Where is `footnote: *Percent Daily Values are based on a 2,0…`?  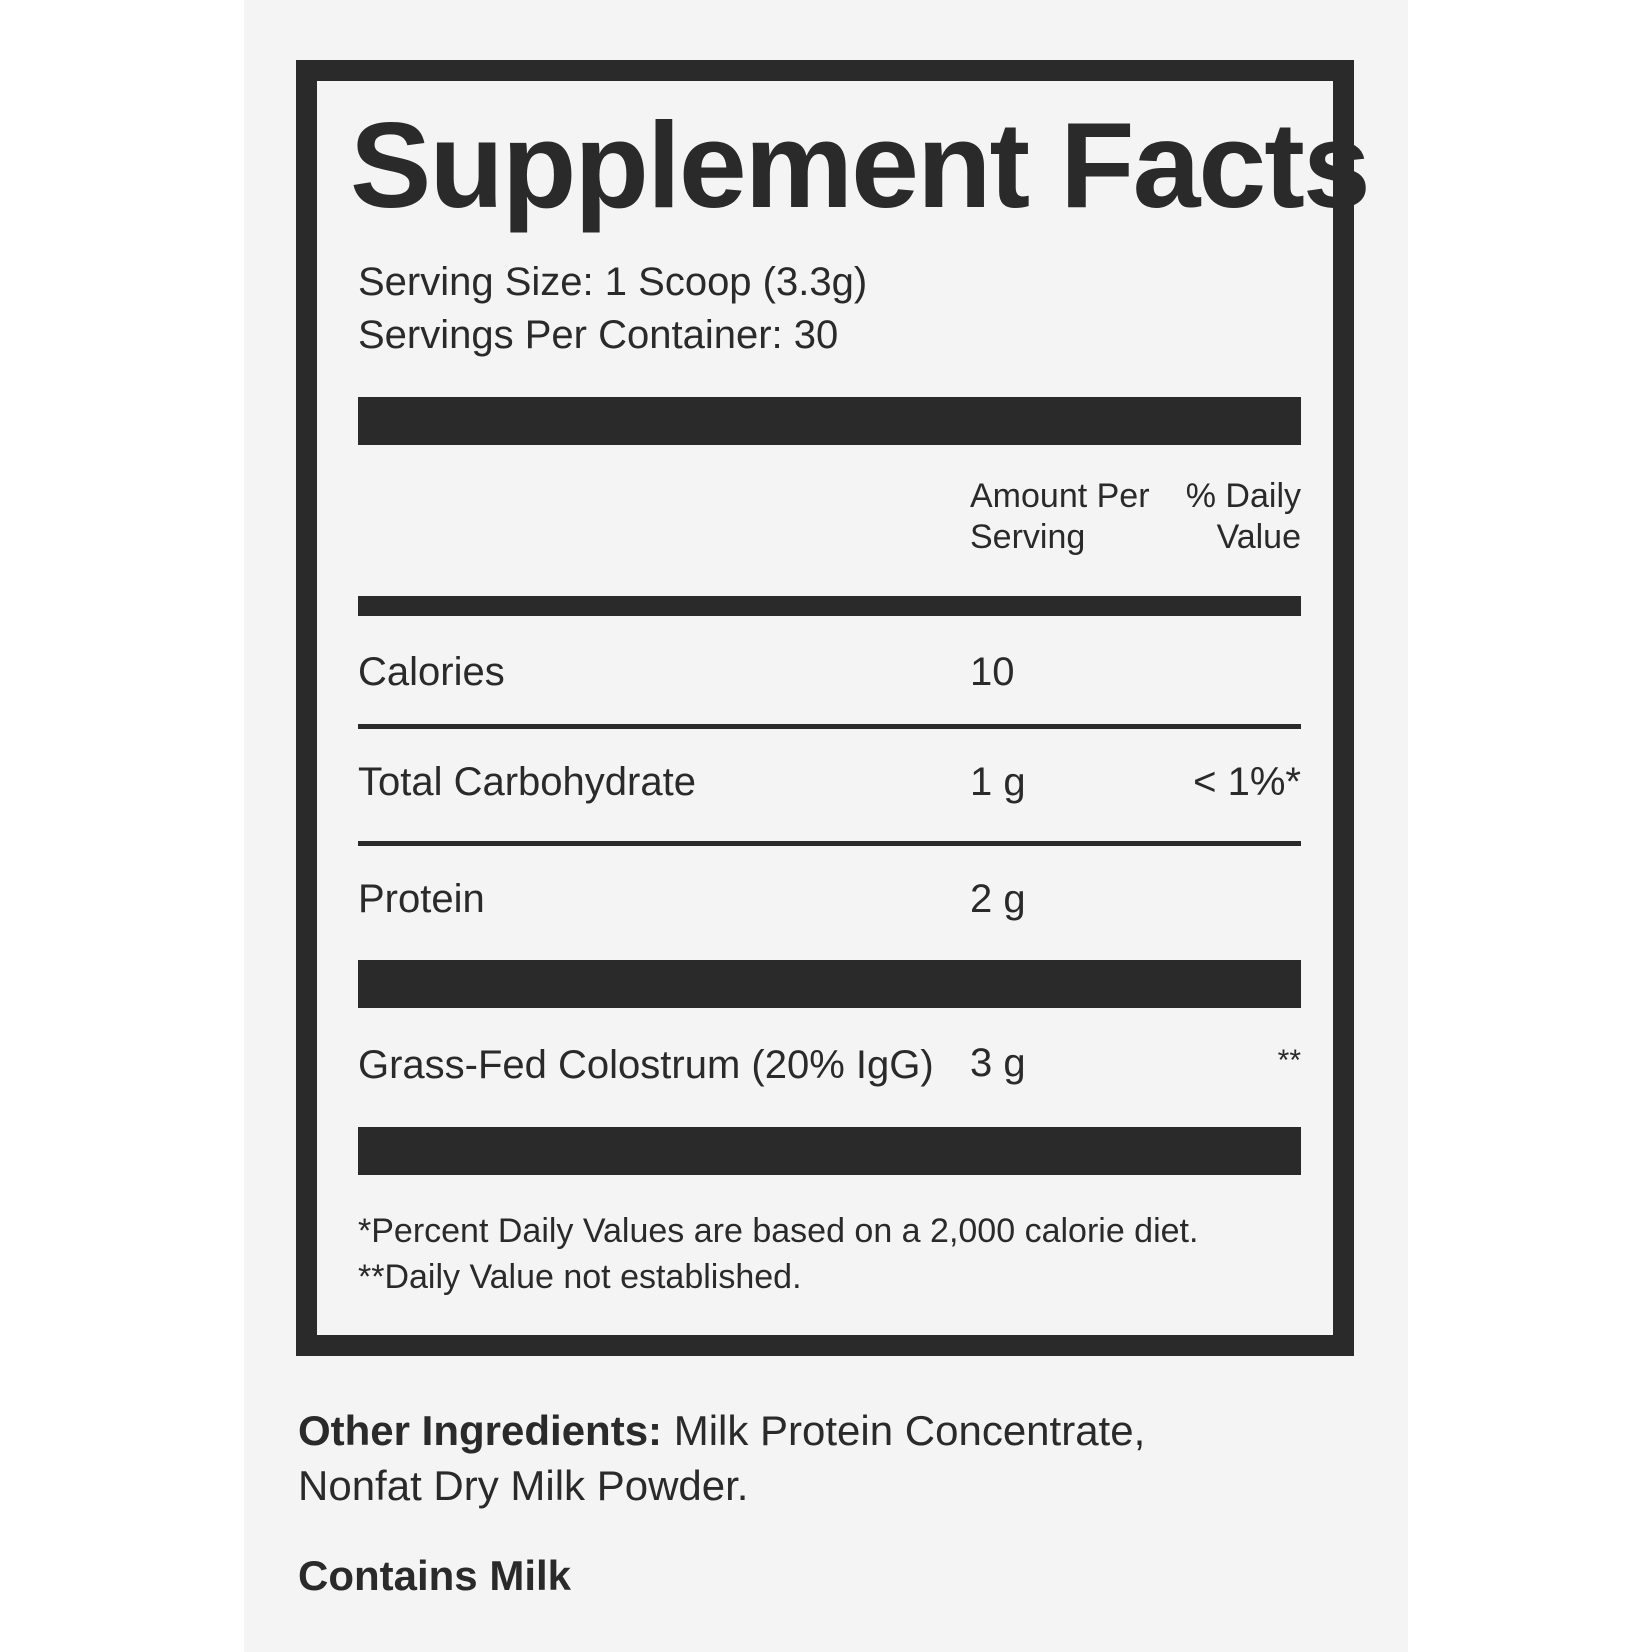 footnote: *Percent Daily Values are based on a 2,0… is located at coordinates (778, 1231).